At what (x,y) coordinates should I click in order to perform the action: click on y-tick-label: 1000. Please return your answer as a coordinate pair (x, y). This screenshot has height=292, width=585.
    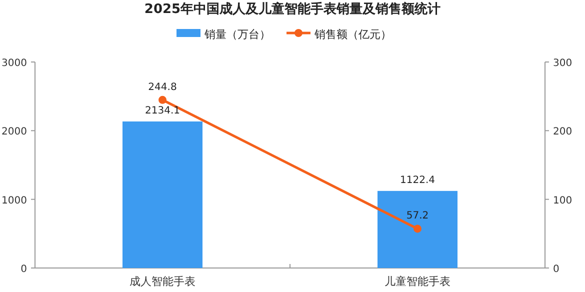
    Looking at the image, I should click on (14, 200).